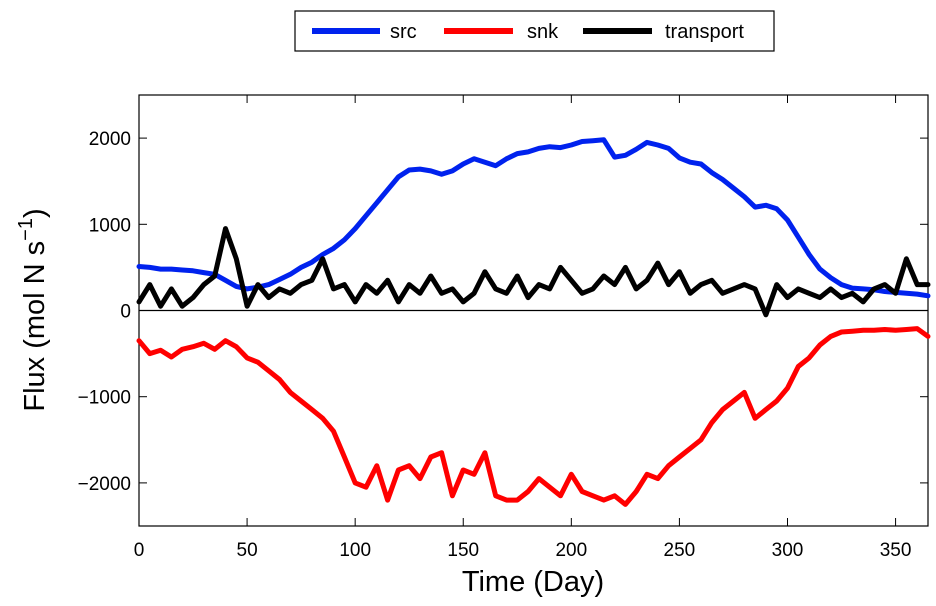 Image resolution: width=936 pixels, height=606 pixels. What do you see at coordinates (533, 582) in the screenshot?
I see `x-axis-label: Time (Day)` at bounding box center [533, 582].